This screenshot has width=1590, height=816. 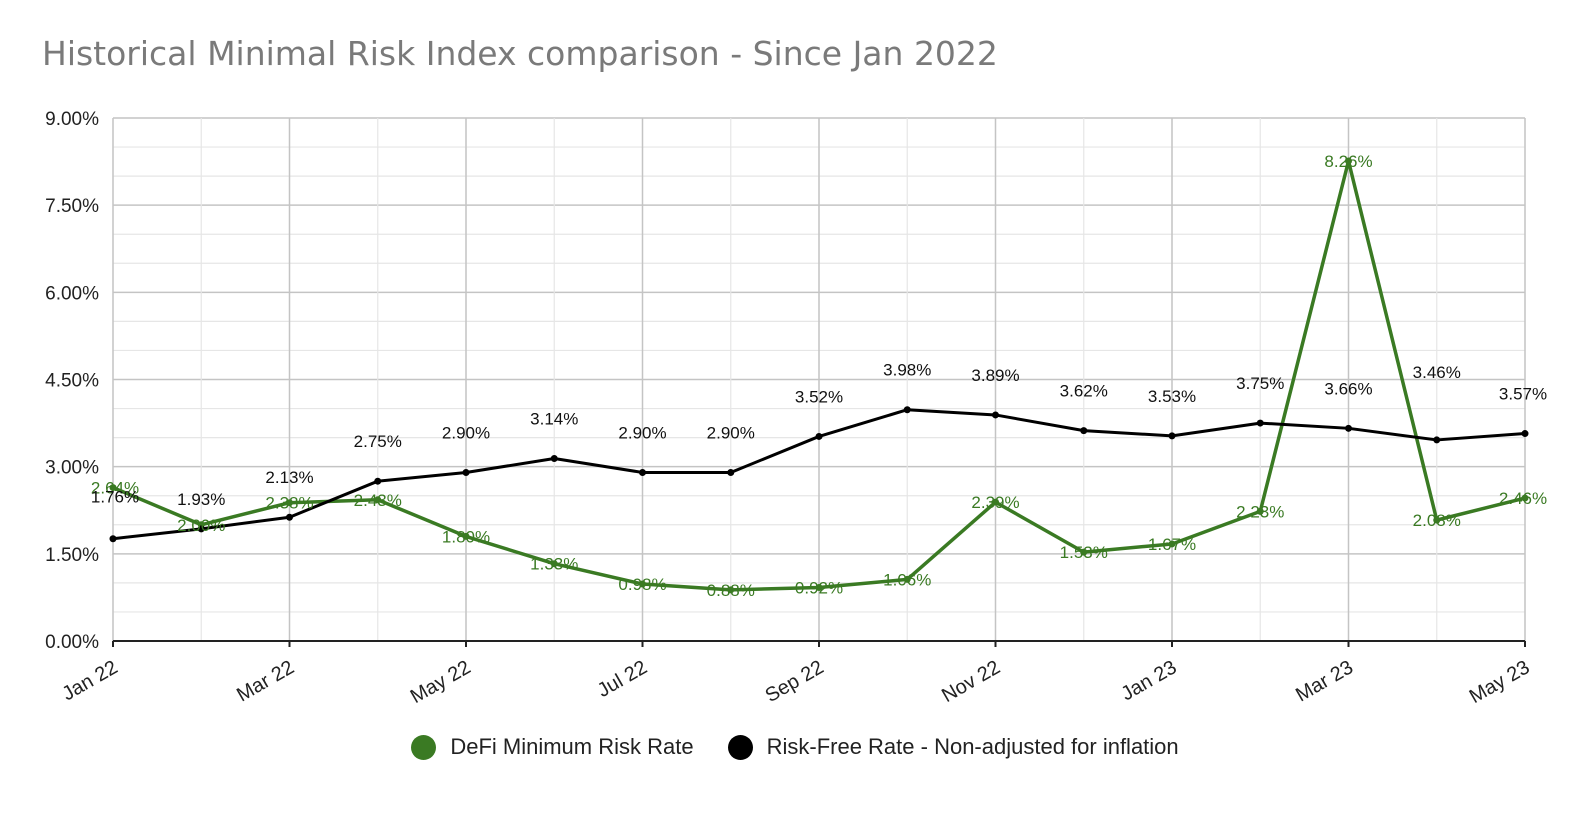 What do you see at coordinates (819, 396) in the screenshot?
I see `data-label-risk-free: 3.52%` at bounding box center [819, 396].